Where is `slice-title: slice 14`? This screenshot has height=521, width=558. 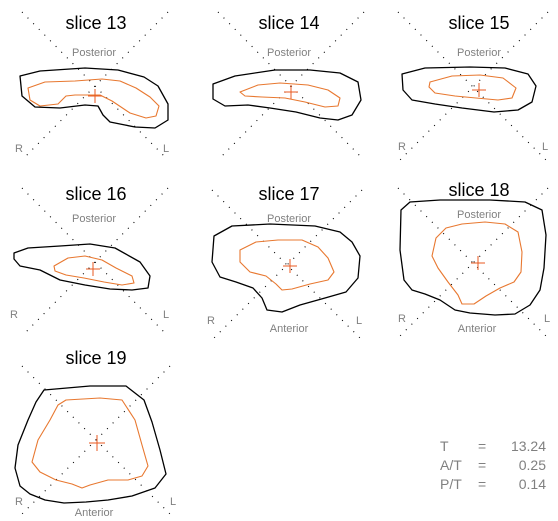
slice-title: slice 14 is located at coordinates (288, 23).